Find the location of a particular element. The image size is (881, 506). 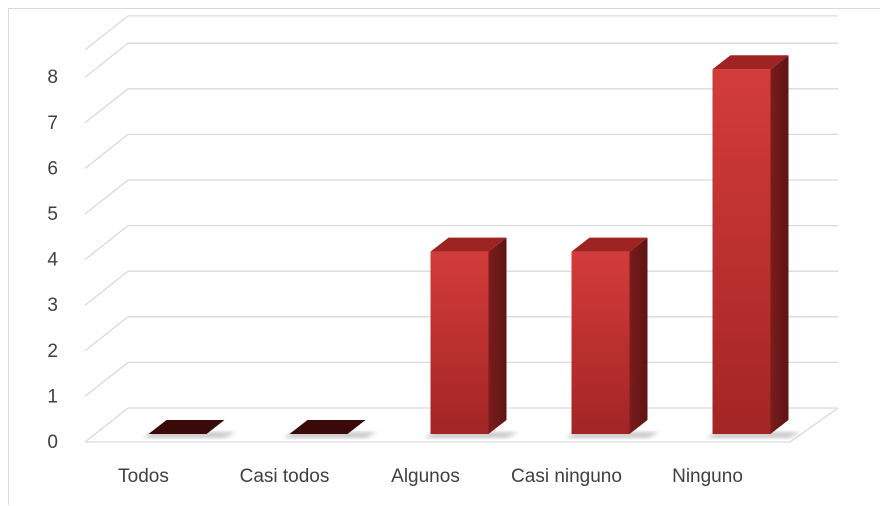

x-tick-label: Casi ninguno is located at coordinates (566, 476).